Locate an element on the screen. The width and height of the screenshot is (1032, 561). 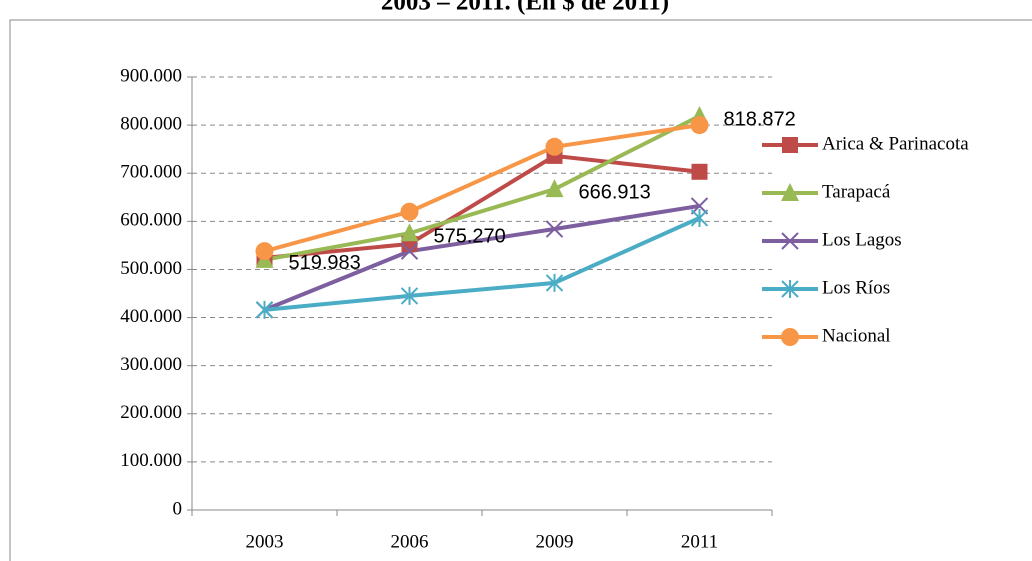
legend-label: Nacional is located at coordinates (856, 335).